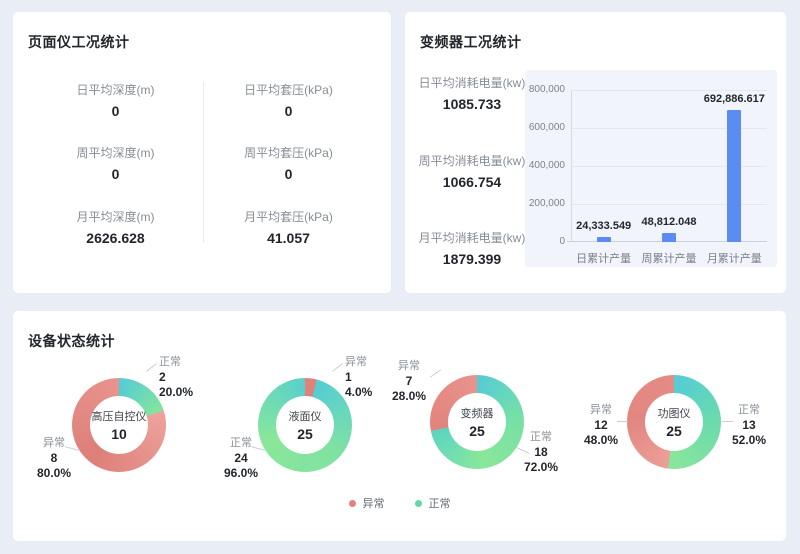 Image resolution: width=800 pixels, height=554 pixels. I want to click on slice-label-abnormal: 异常 1 4.0%, so click(359, 377).